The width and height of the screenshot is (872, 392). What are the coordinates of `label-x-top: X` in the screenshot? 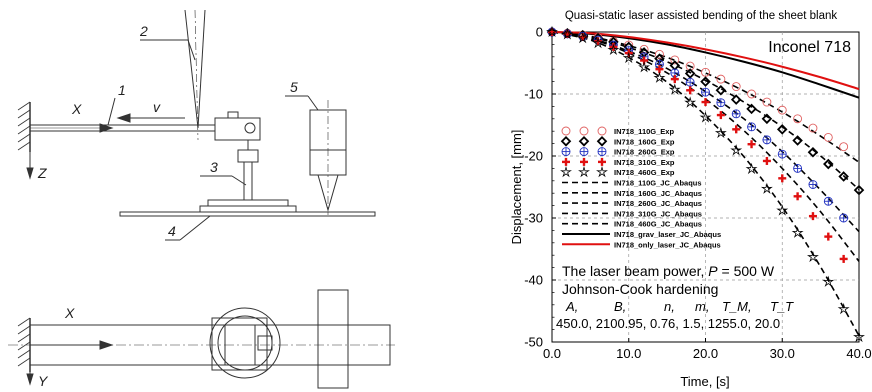 It's located at (76, 109).